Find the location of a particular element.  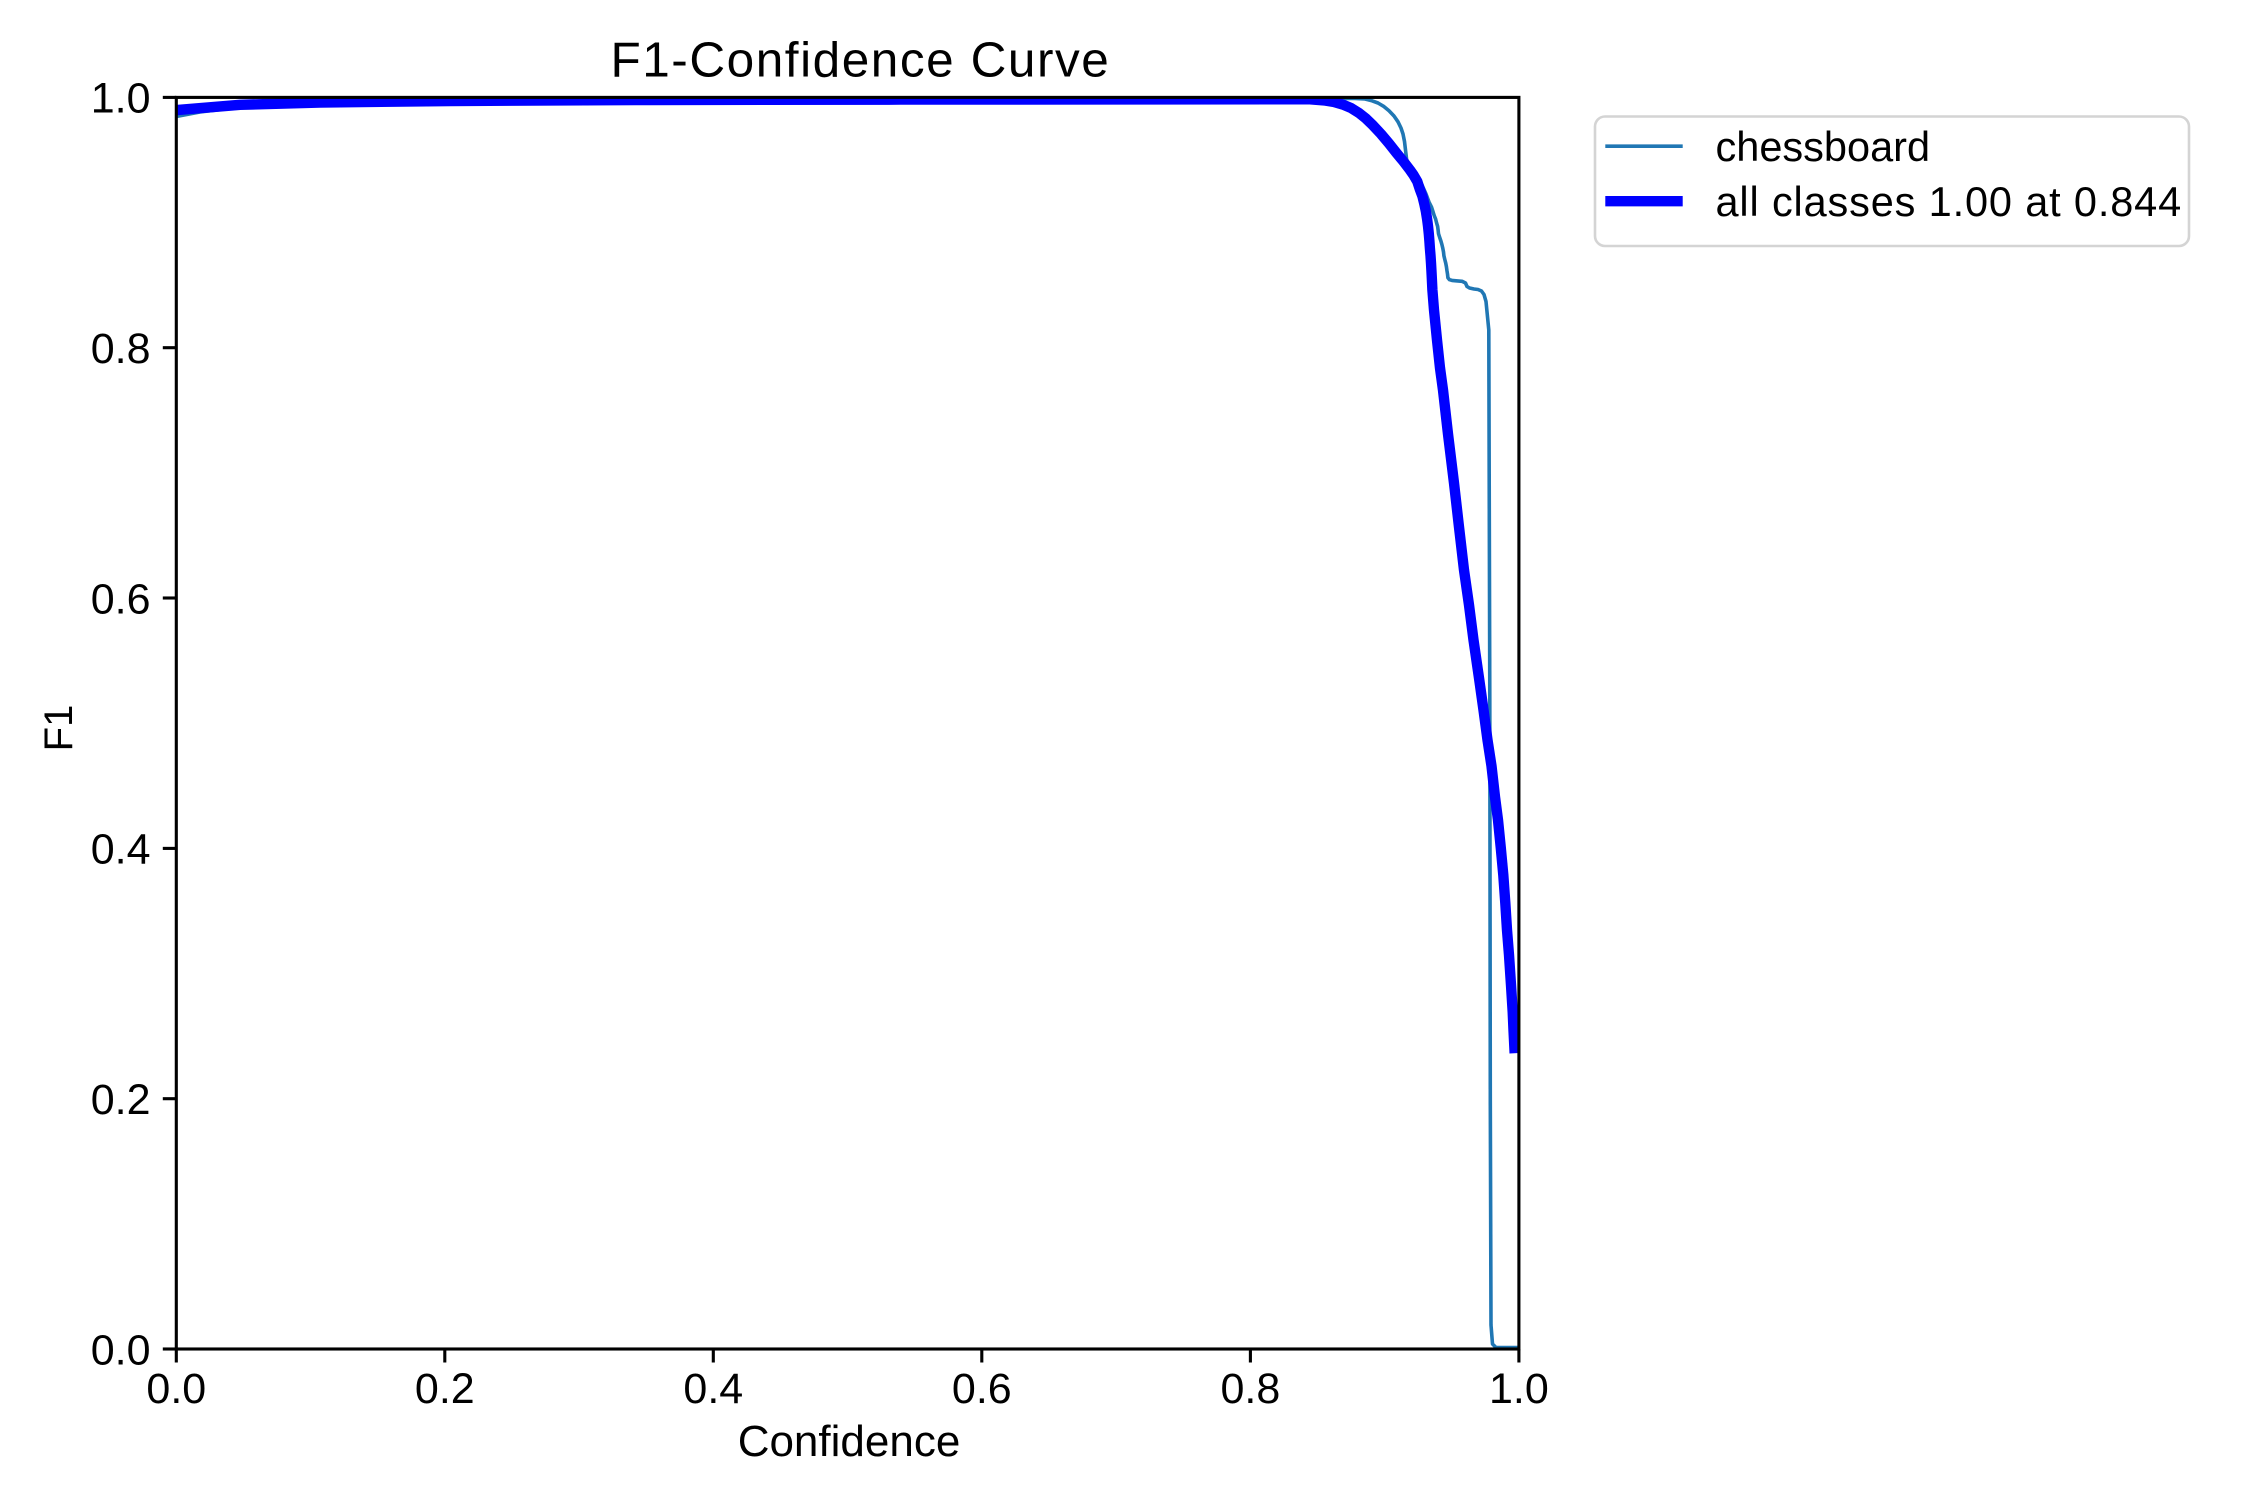

svg-text: F1 is located at coordinates (59, 728).